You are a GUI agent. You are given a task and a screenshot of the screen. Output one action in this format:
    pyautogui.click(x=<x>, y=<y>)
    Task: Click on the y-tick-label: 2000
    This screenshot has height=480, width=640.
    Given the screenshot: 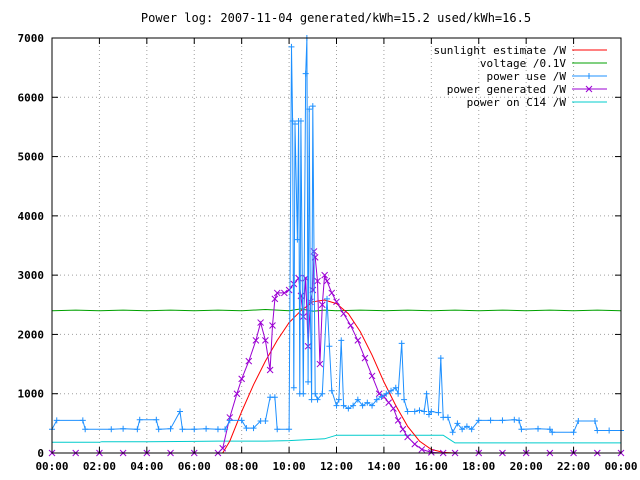 What is the action you would take?
    pyautogui.click(x=31, y=334)
    